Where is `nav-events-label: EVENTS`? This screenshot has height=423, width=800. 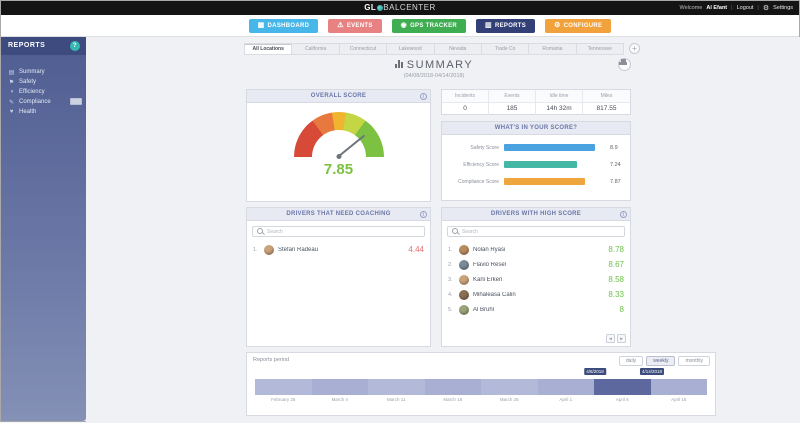
nav-events-label: EVENTS is located at coordinates (359, 25).